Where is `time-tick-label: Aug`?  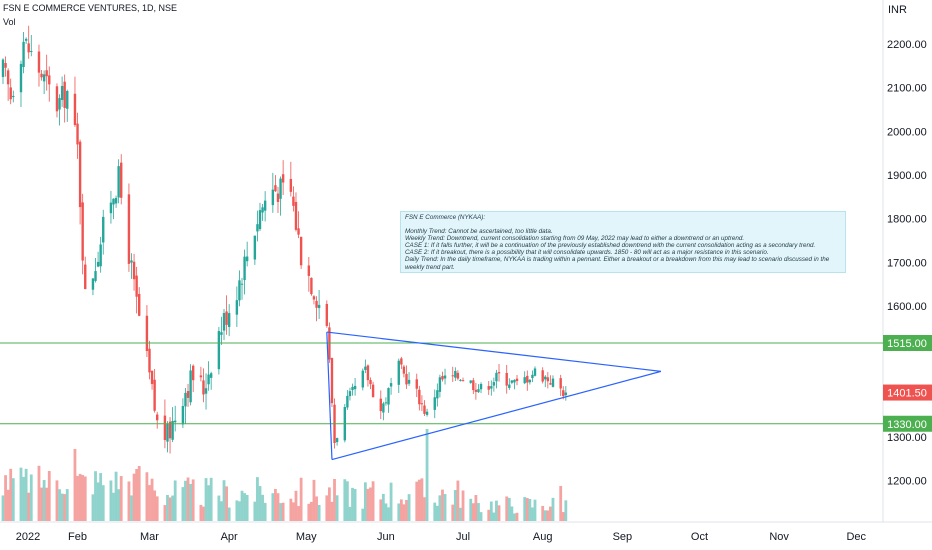
time-tick-label: Aug is located at coordinates (543, 537).